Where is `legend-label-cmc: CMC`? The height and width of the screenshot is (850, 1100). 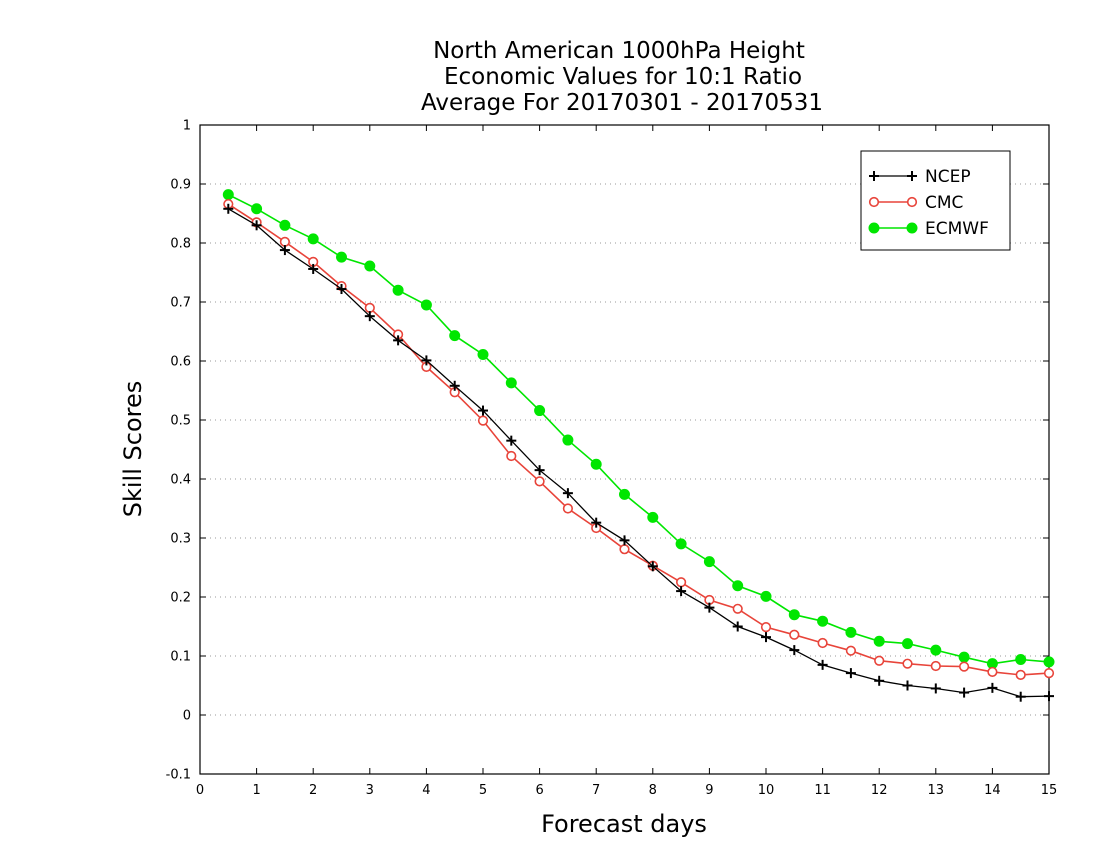
legend-label-cmc: CMC is located at coordinates (944, 203).